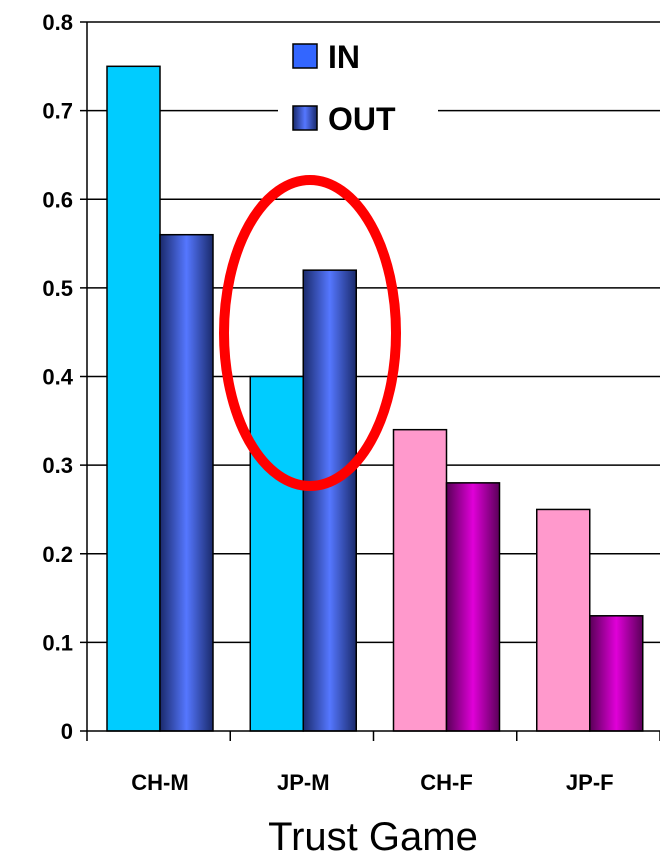  What do you see at coordinates (344, 57) in the screenshot?
I see `legend-label-in: IN` at bounding box center [344, 57].